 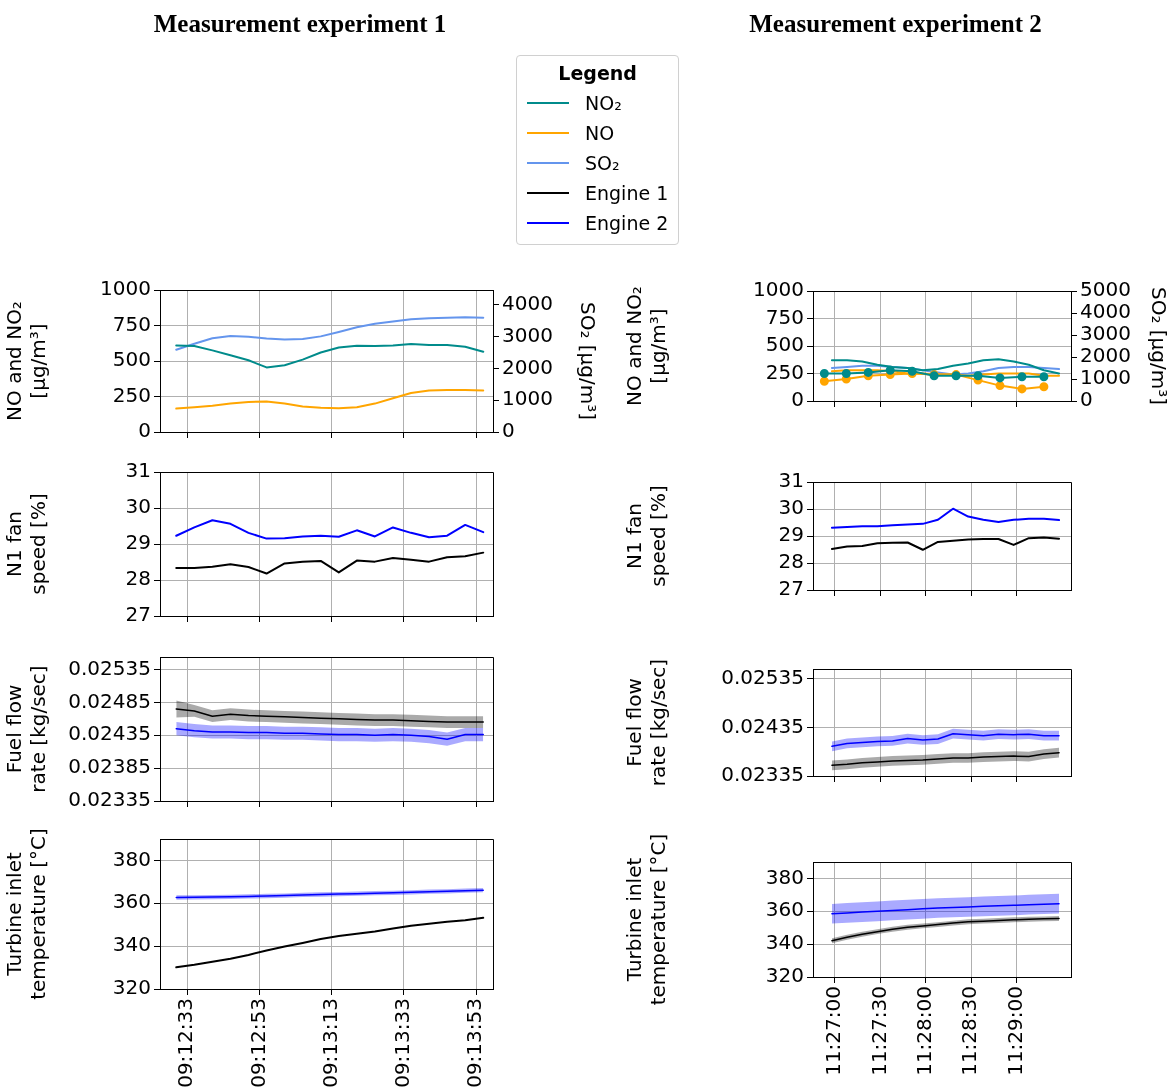 What do you see at coordinates (1105, 289) in the screenshot?
I see `y2-tick-label: 5000` at bounding box center [1105, 289].